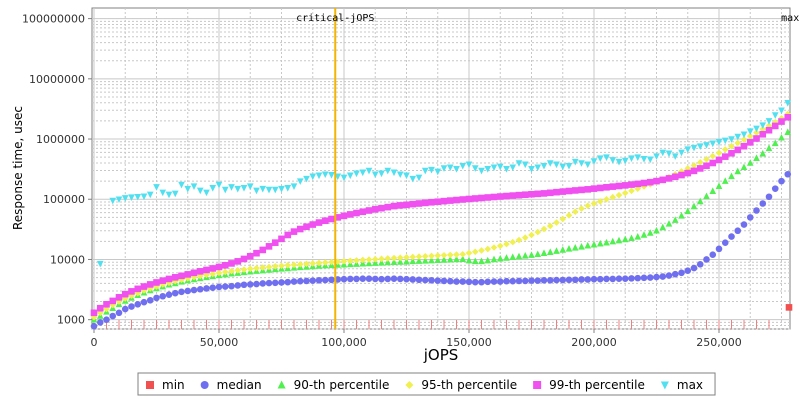 The width and height of the screenshot is (800, 400). Describe the element at coordinates (342, 385) in the screenshot. I see `legend-label: 90-th percentile` at that location.